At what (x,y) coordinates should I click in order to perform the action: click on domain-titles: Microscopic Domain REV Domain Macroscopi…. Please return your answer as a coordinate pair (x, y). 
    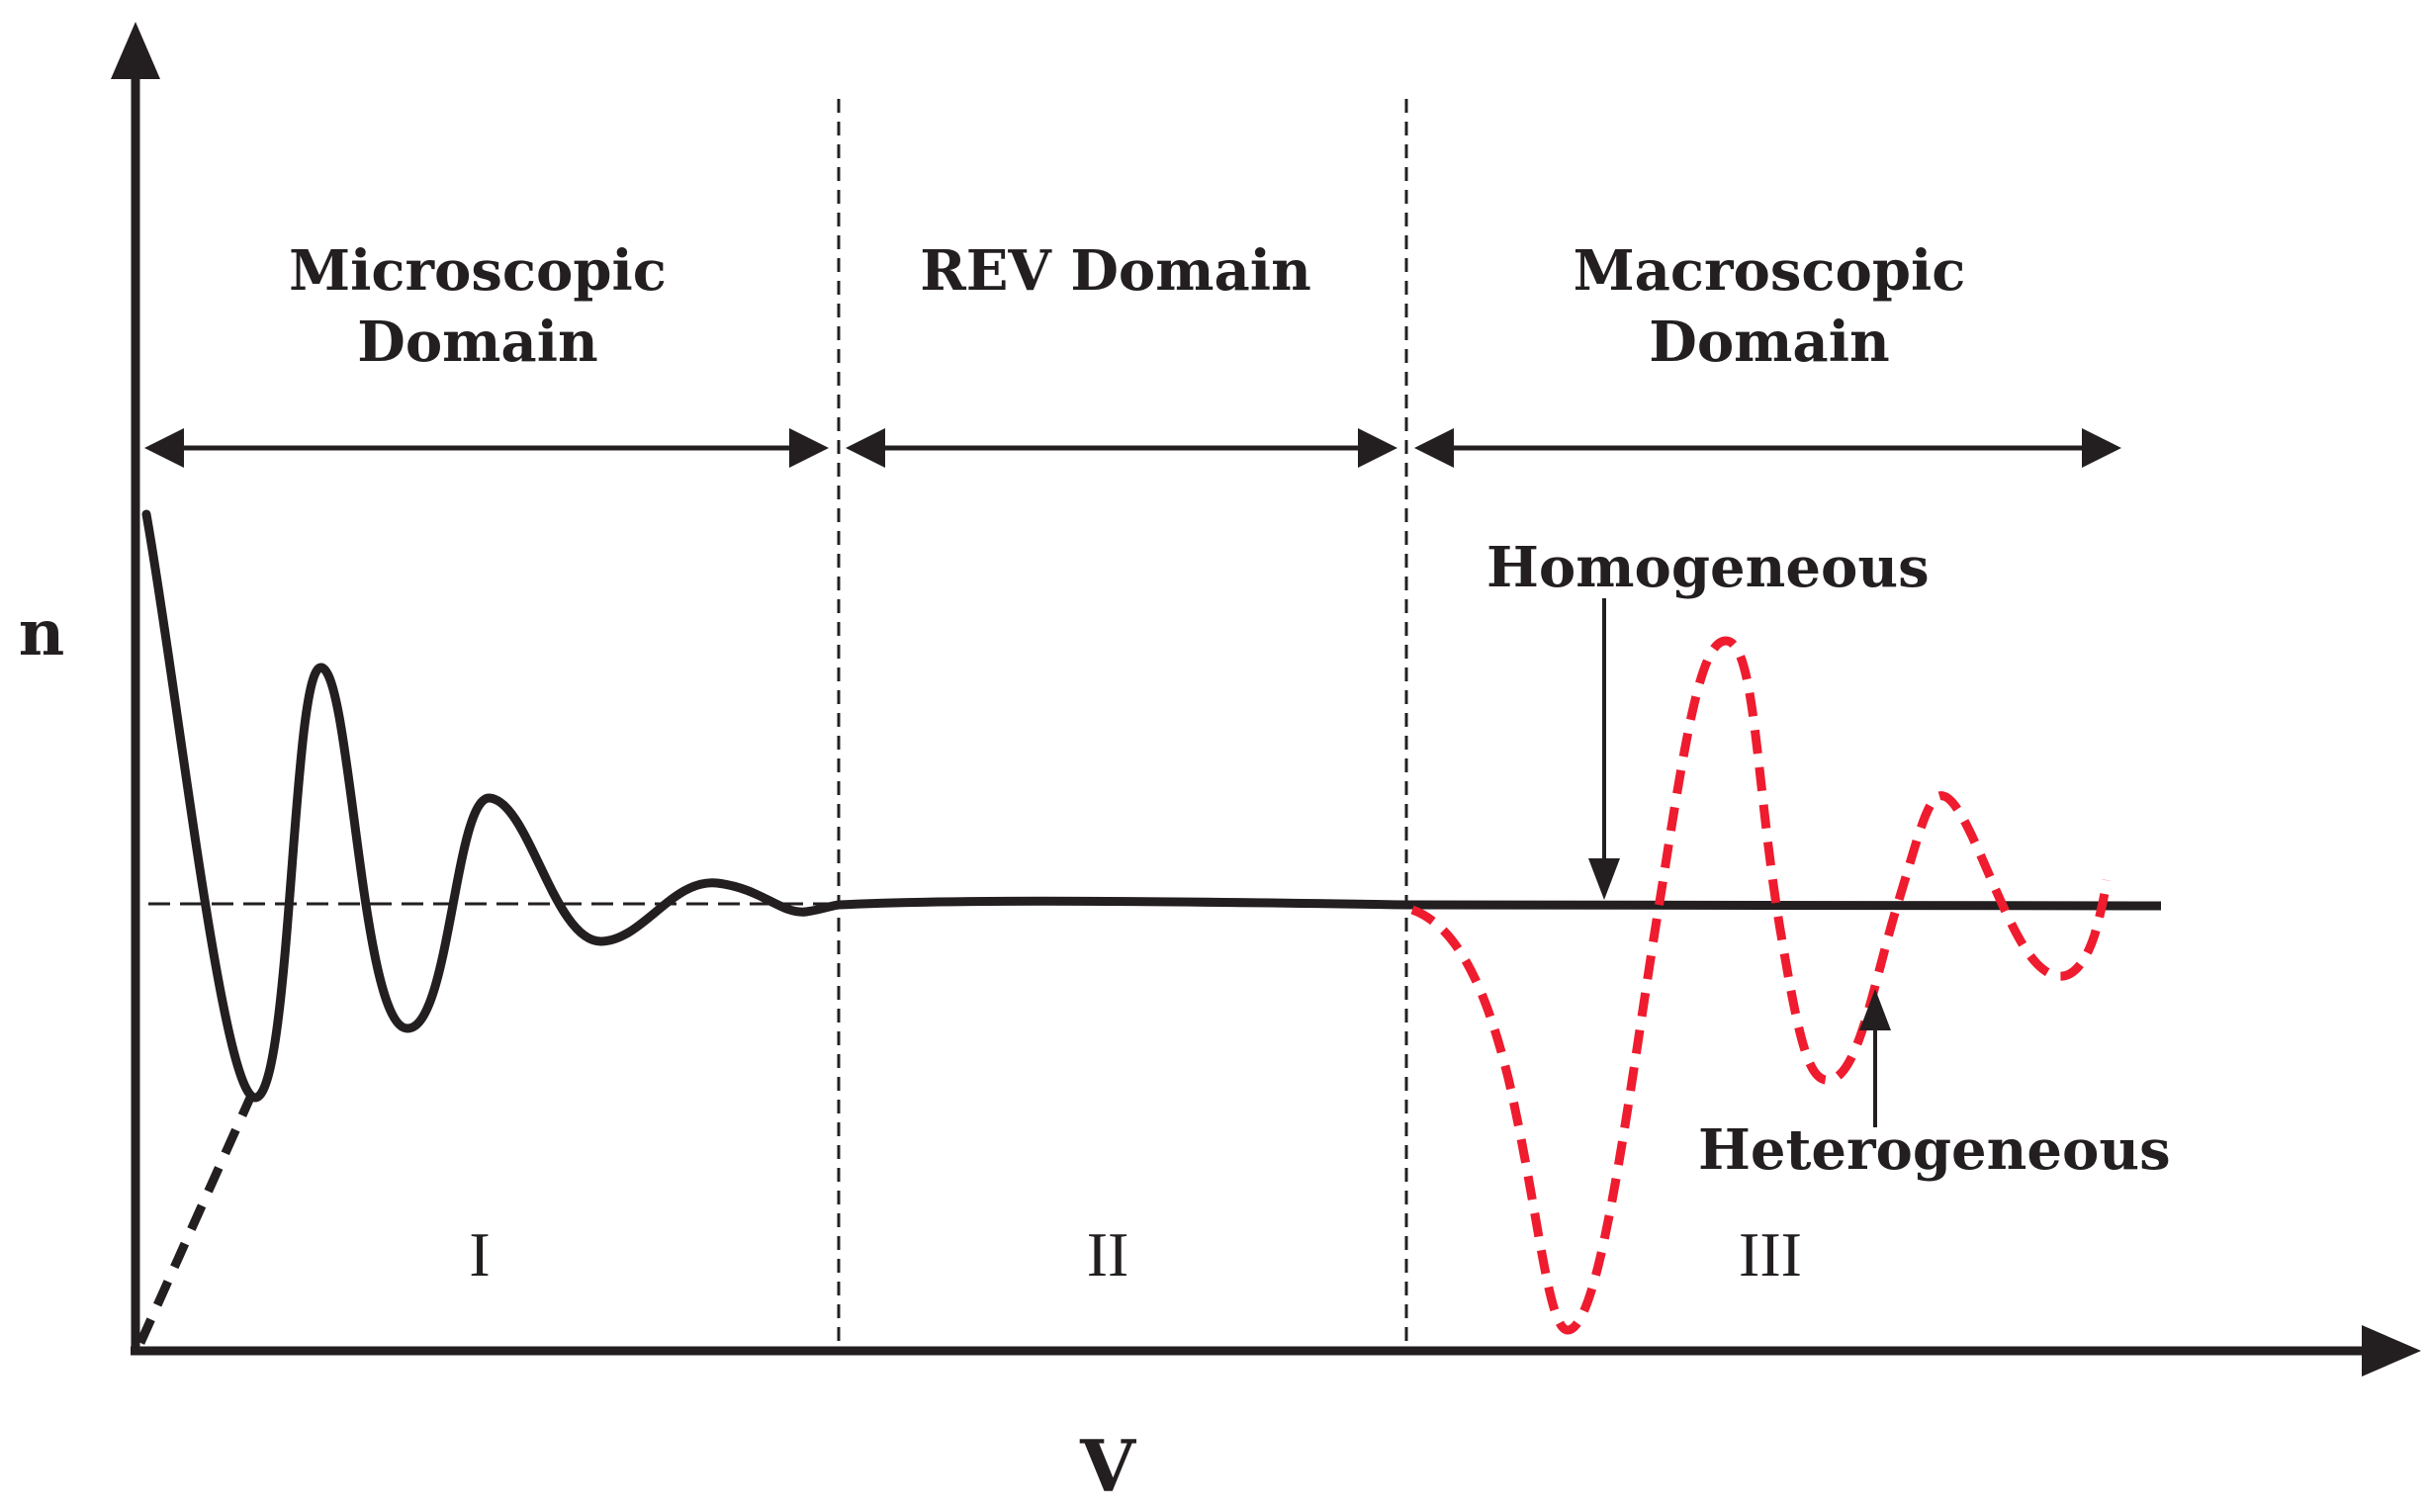
    Looking at the image, I should click on (1127, 306).